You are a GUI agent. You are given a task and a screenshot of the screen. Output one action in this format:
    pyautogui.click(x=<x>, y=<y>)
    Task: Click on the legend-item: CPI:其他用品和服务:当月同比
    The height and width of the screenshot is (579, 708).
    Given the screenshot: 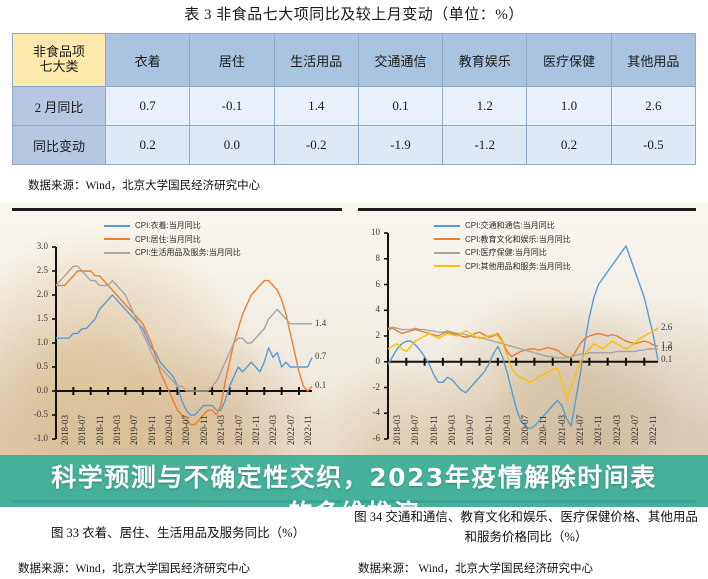 What is the action you would take?
    pyautogui.click(x=502, y=267)
    